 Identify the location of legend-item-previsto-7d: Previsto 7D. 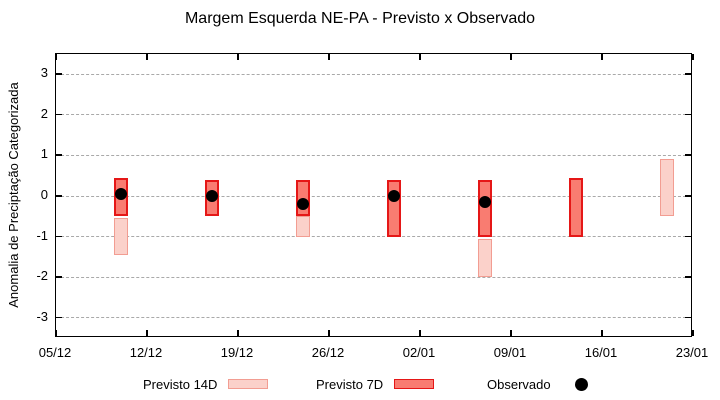
(375, 384).